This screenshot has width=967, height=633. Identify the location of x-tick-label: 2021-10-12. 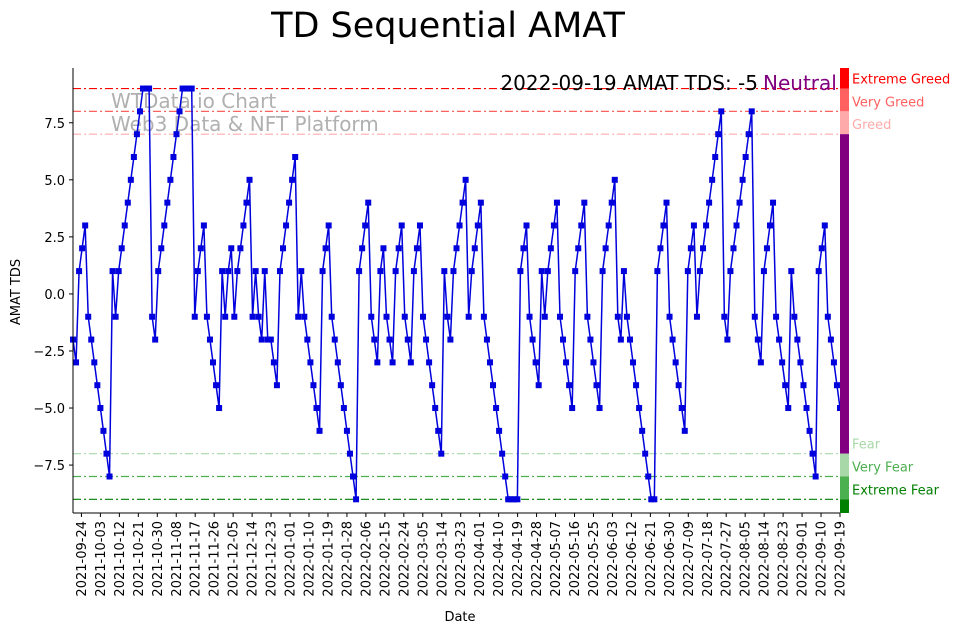
(120, 559).